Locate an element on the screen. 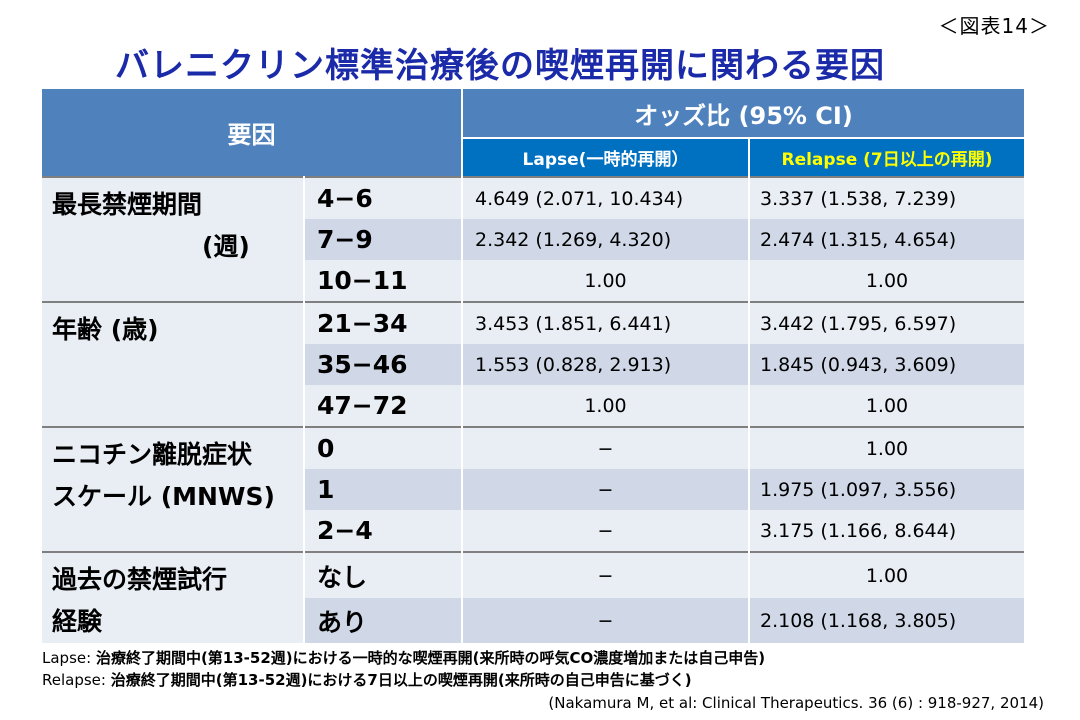  lapse-cell: 1.553 (0.828, 2.913) is located at coordinates (606, 364).